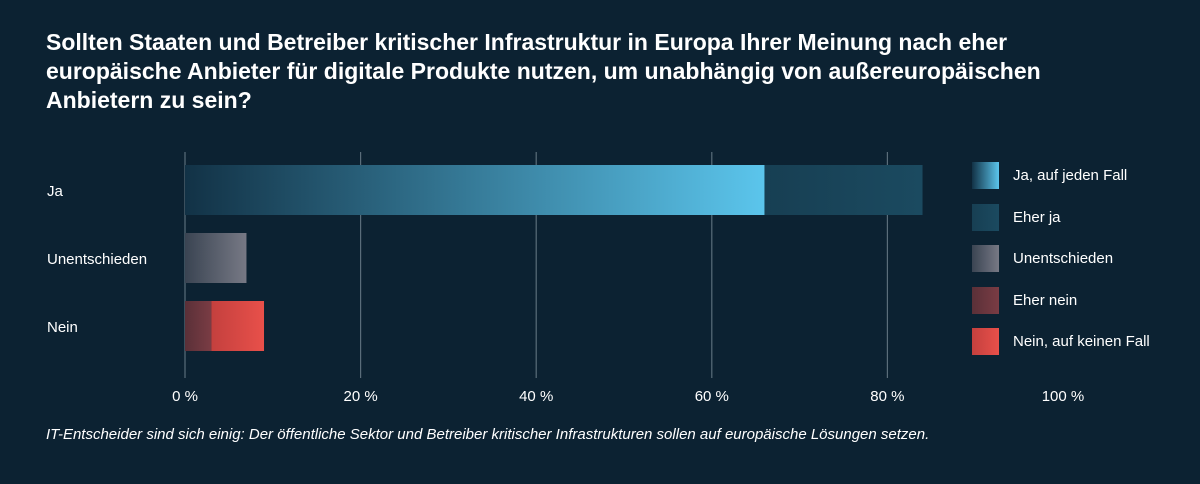  Describe the element at coordinates (712, 396) in the screenshot. I see `x-tick-label: 60 %` at that location.